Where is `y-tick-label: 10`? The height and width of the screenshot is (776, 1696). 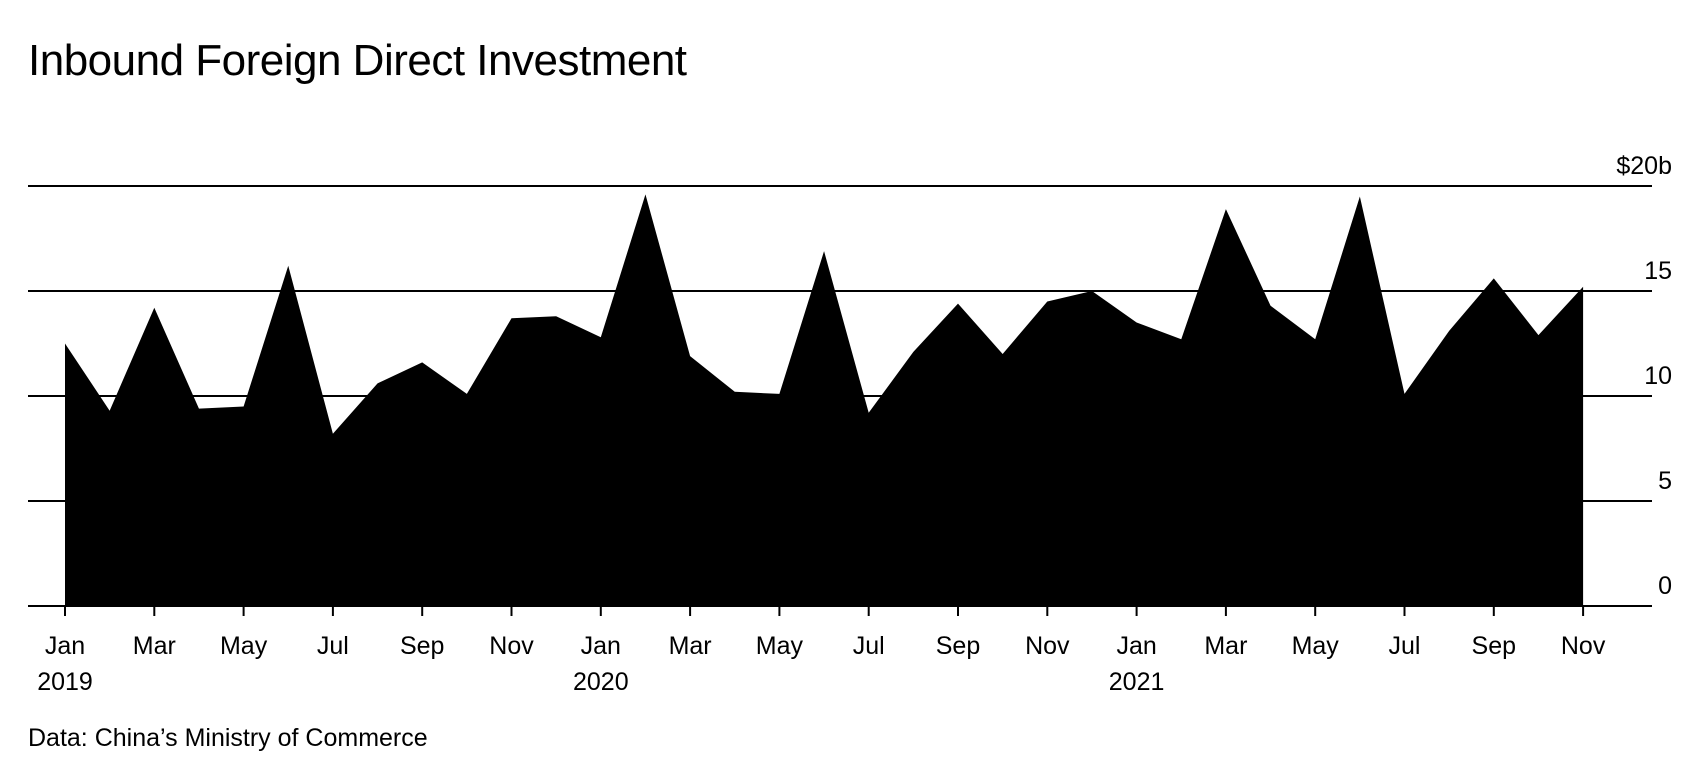
y-tick-label: 10 is located at coordinates (1658, 376).